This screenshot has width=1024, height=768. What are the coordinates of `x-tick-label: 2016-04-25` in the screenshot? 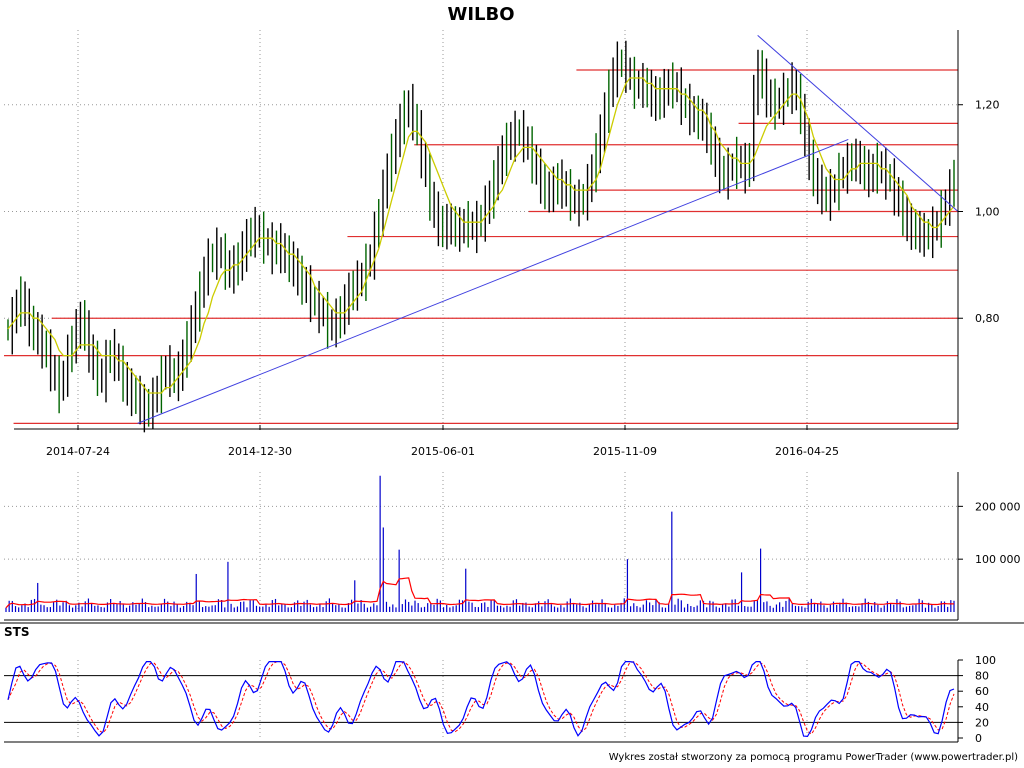 It's located at (807, 451).